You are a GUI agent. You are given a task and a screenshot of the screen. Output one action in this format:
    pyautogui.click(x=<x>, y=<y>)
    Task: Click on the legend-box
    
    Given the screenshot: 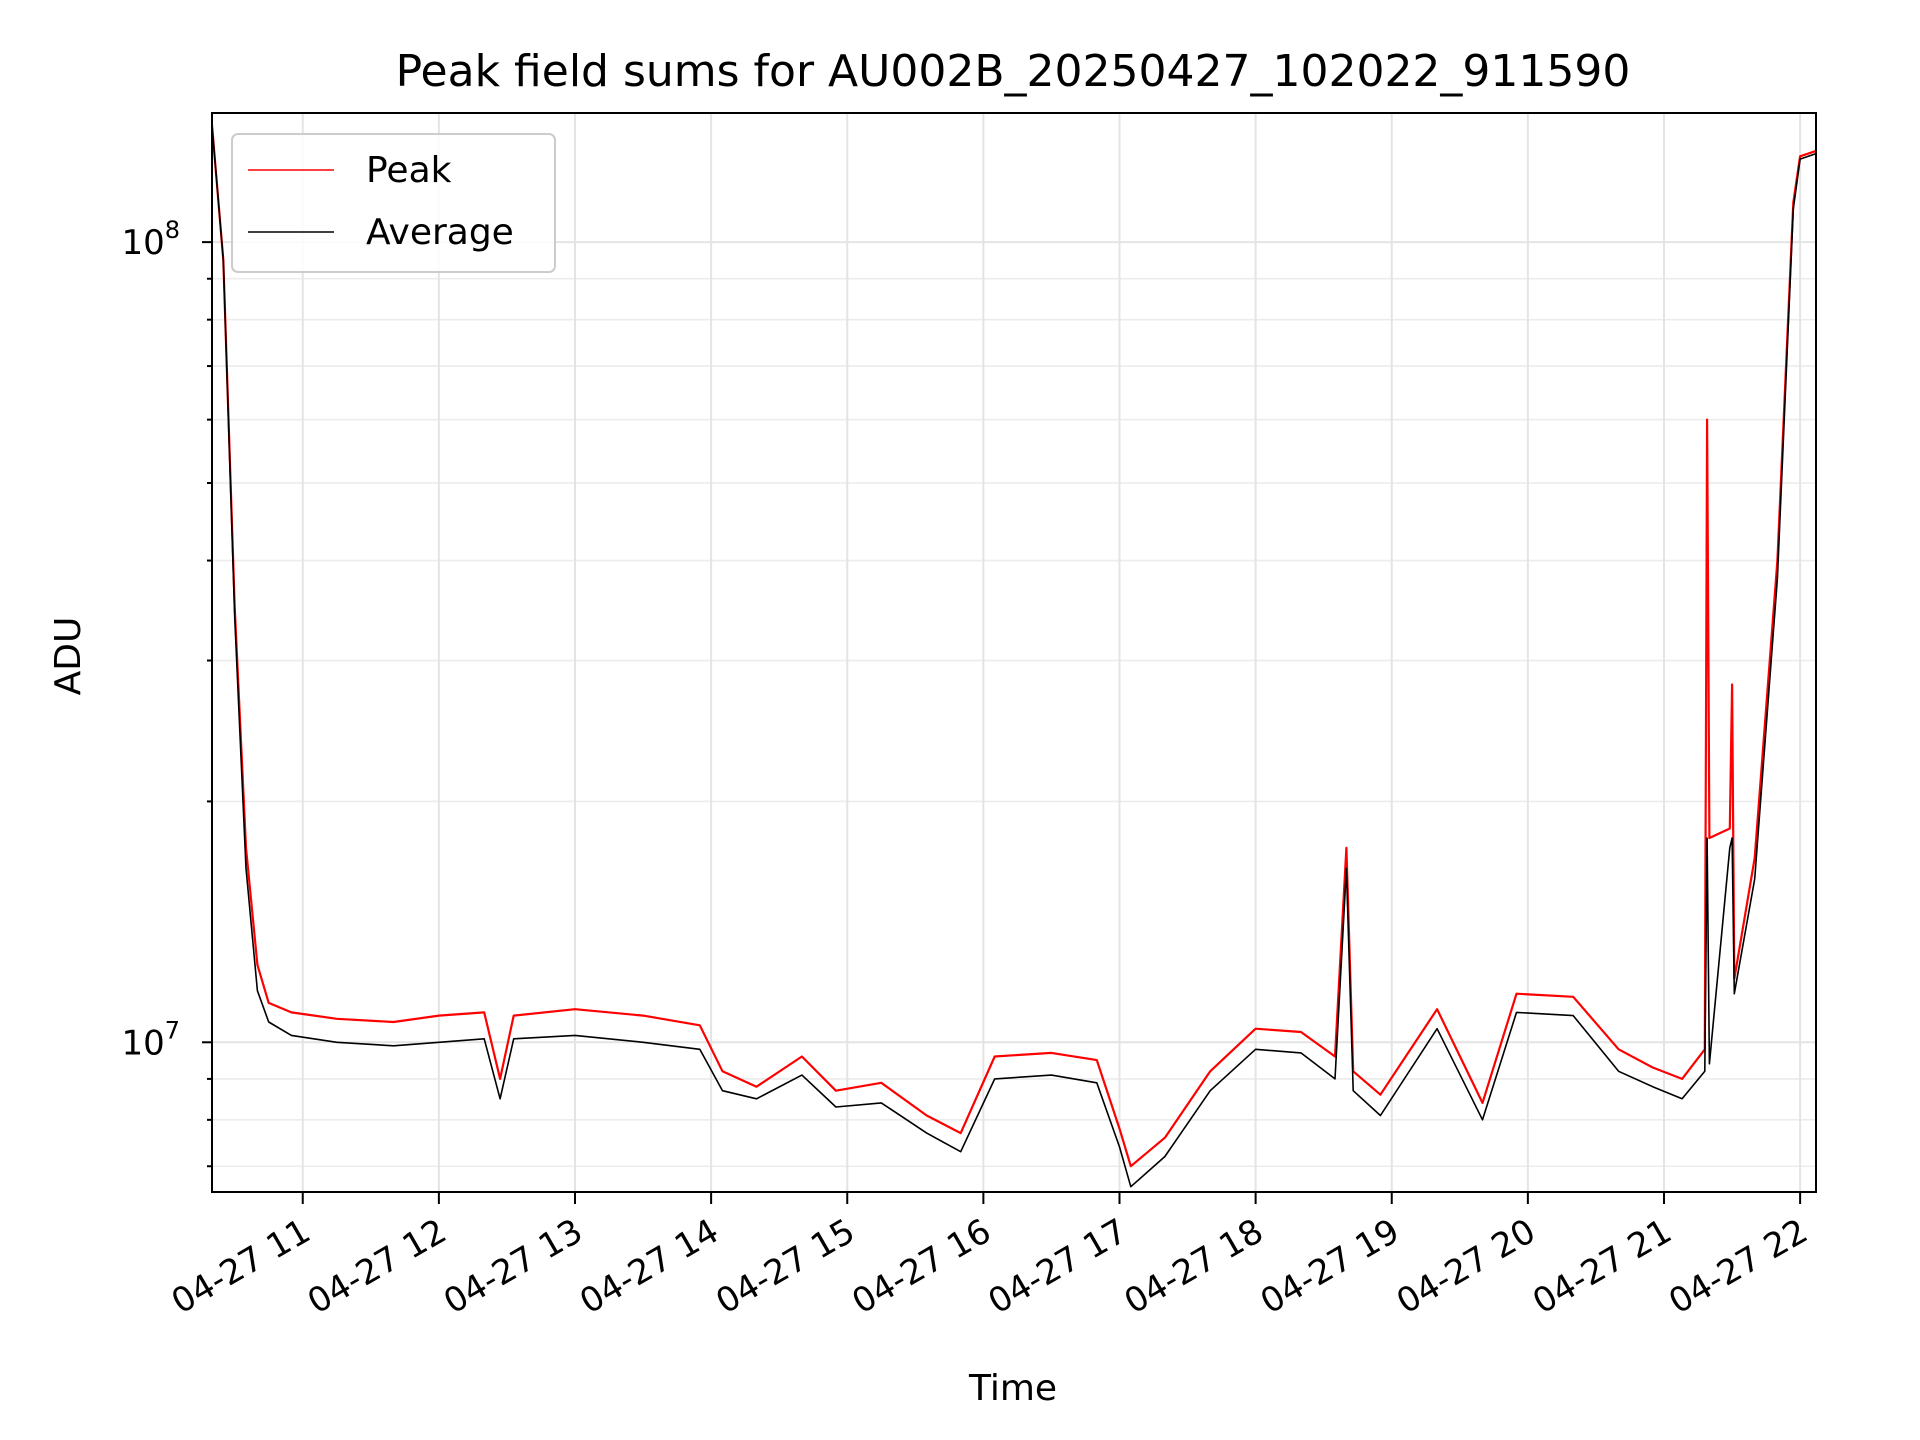 What is the action you would take?
    pyautogui.click(x=393, y=203)
    